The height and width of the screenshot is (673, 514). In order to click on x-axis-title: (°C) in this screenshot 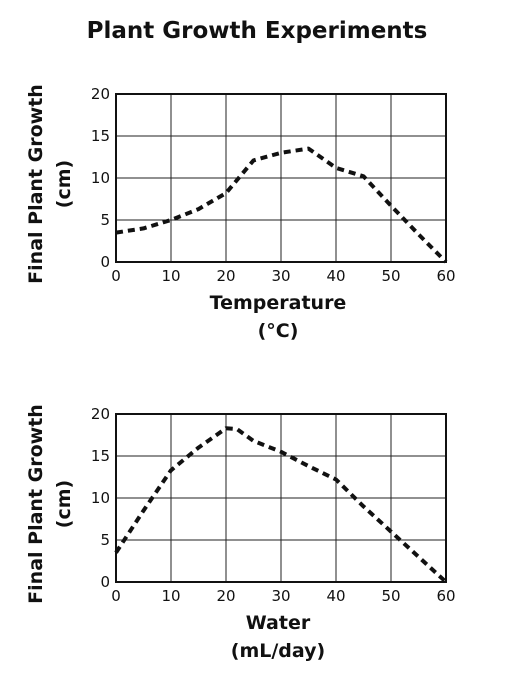, I will do `click(278, 331)`.